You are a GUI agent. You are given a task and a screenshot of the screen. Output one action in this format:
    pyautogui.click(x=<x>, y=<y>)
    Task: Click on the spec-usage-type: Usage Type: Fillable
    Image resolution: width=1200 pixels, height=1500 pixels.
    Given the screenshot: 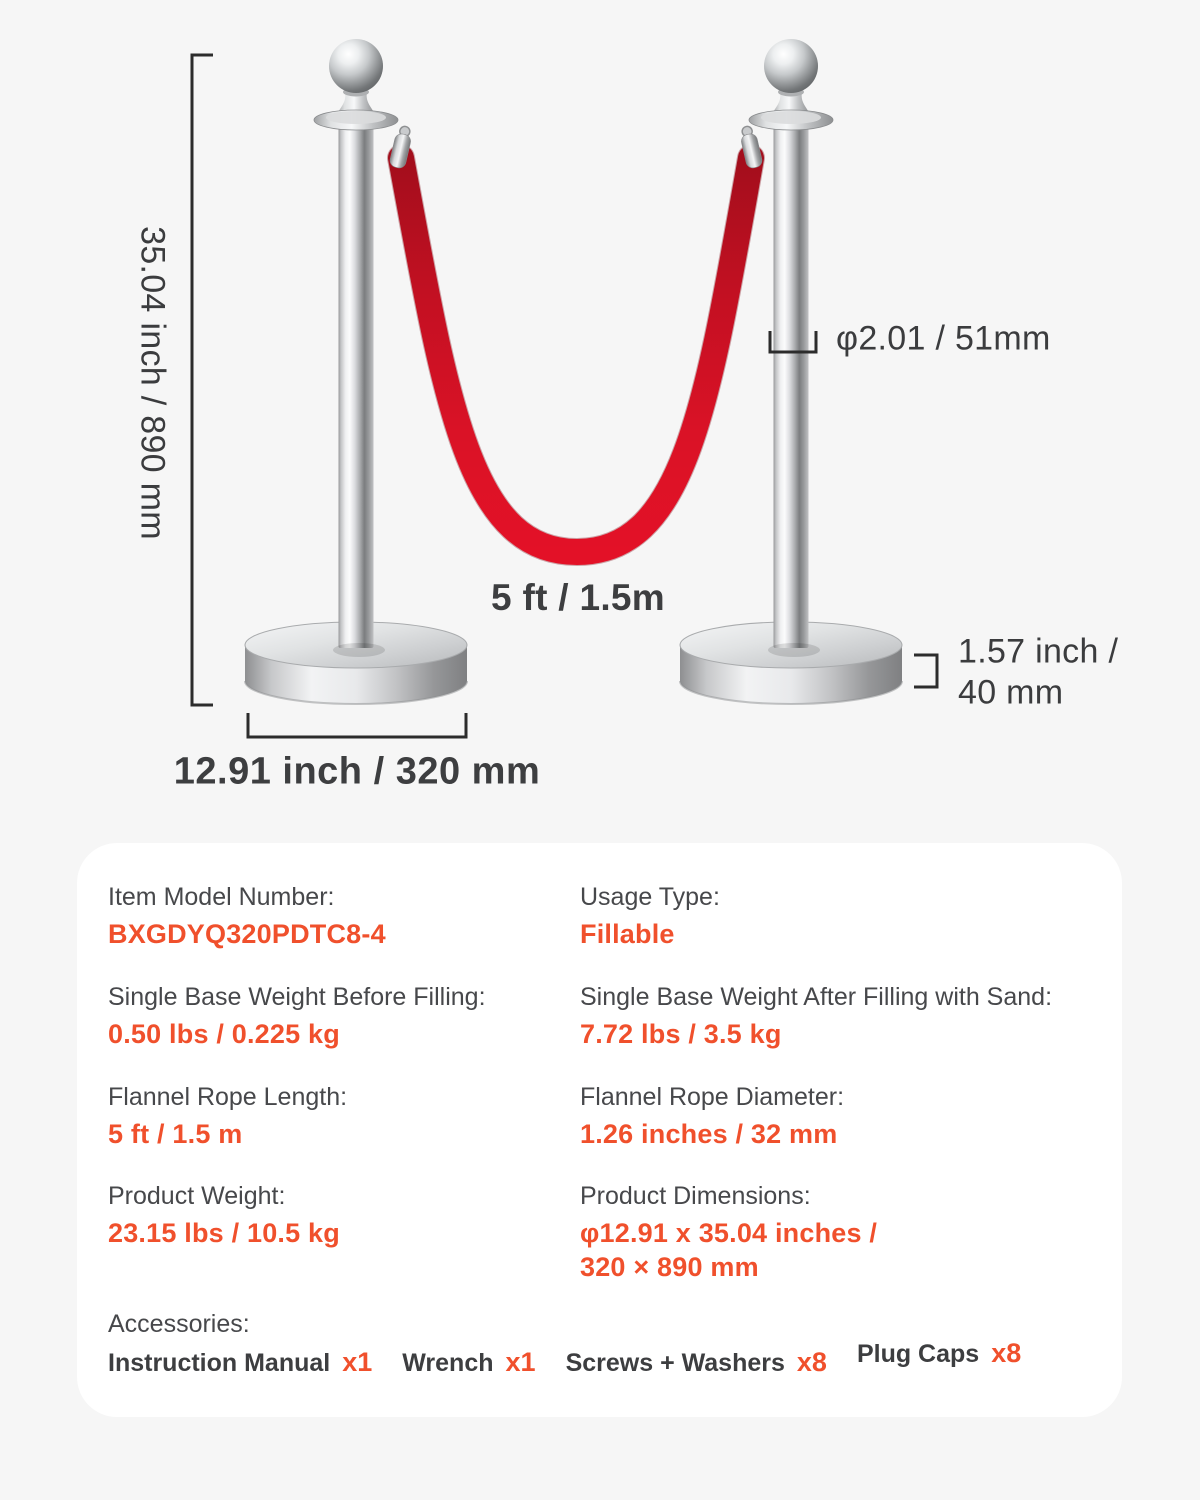 What is the action you would take?
    pyautogui.click(x=836, y=917)
    